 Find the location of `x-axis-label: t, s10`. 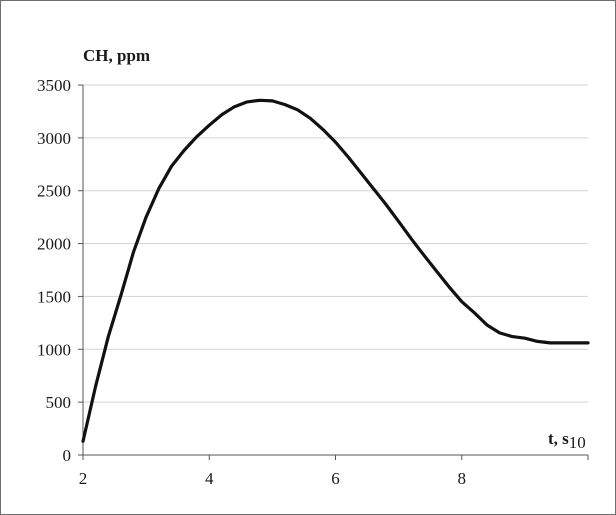

x-axis-label: t, s10 is located at coordinates (567, 440).